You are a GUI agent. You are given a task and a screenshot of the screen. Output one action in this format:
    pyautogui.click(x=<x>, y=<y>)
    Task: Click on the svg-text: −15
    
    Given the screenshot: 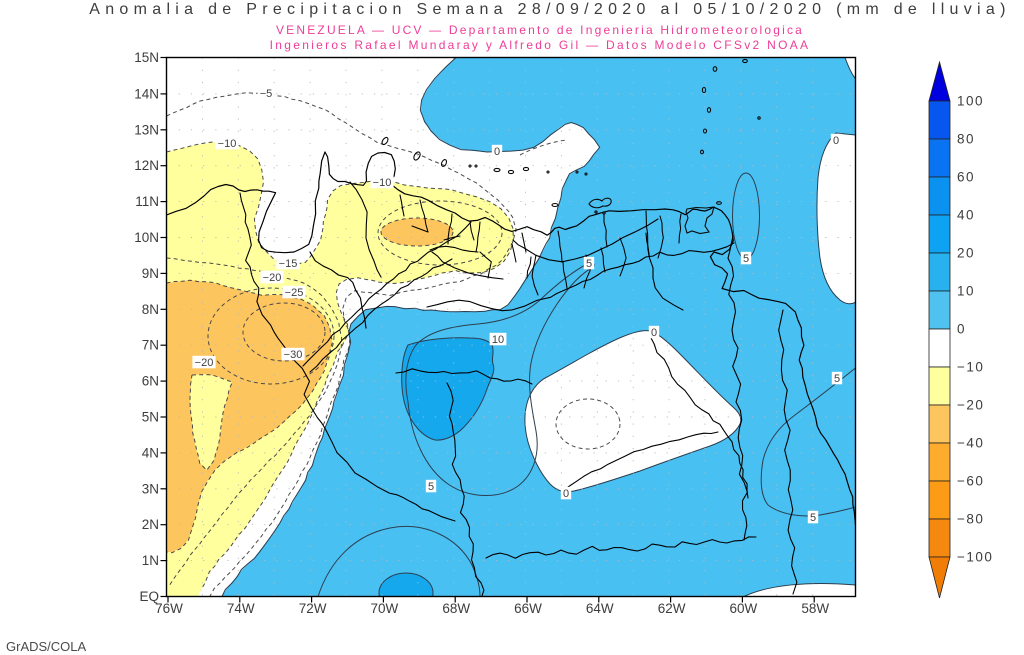 What is the action you would take?
    pyautogui.click(x=288, y=264)
    